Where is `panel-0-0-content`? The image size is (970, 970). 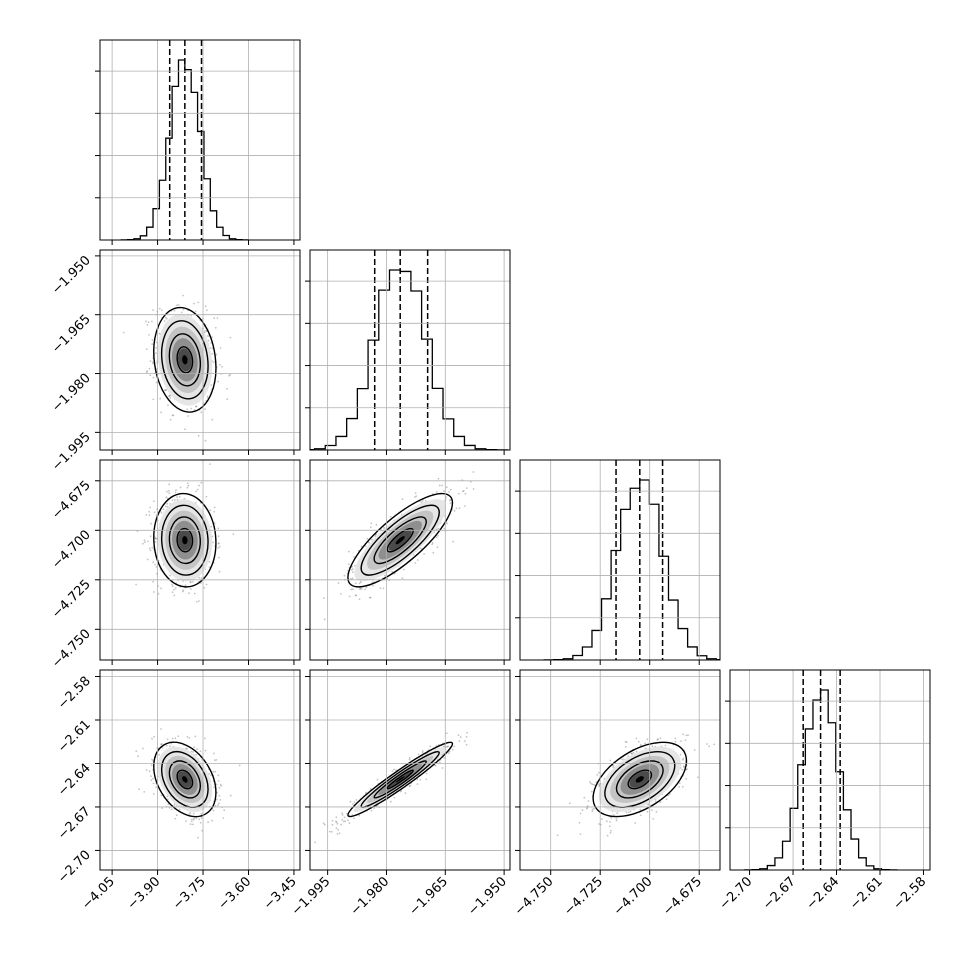
panel-0-0-content is located at coordinates (185, 140).